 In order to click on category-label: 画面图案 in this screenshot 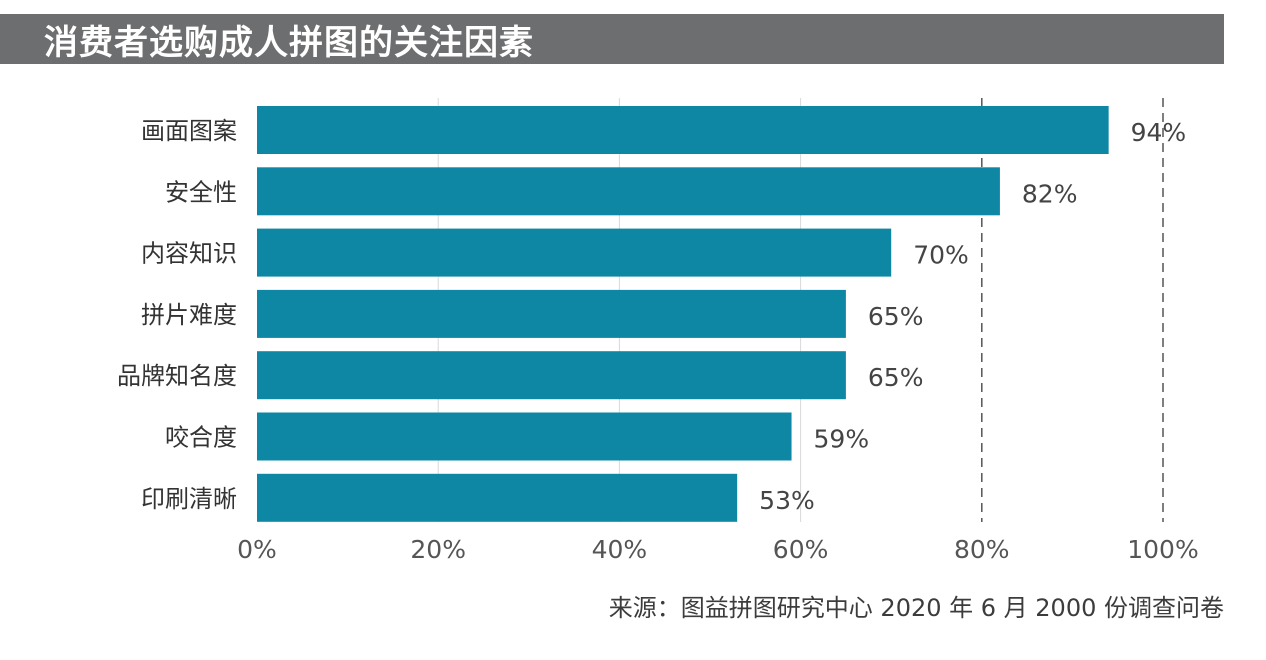, I will do `click(189, 131)`.